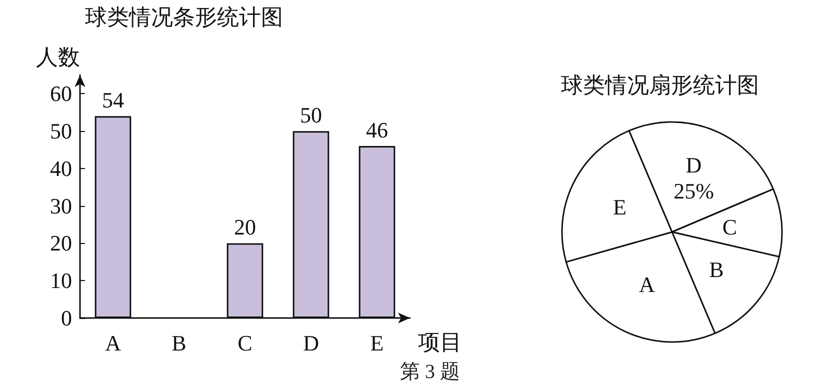  I want to click on slice-label: A, so click(646, 284).